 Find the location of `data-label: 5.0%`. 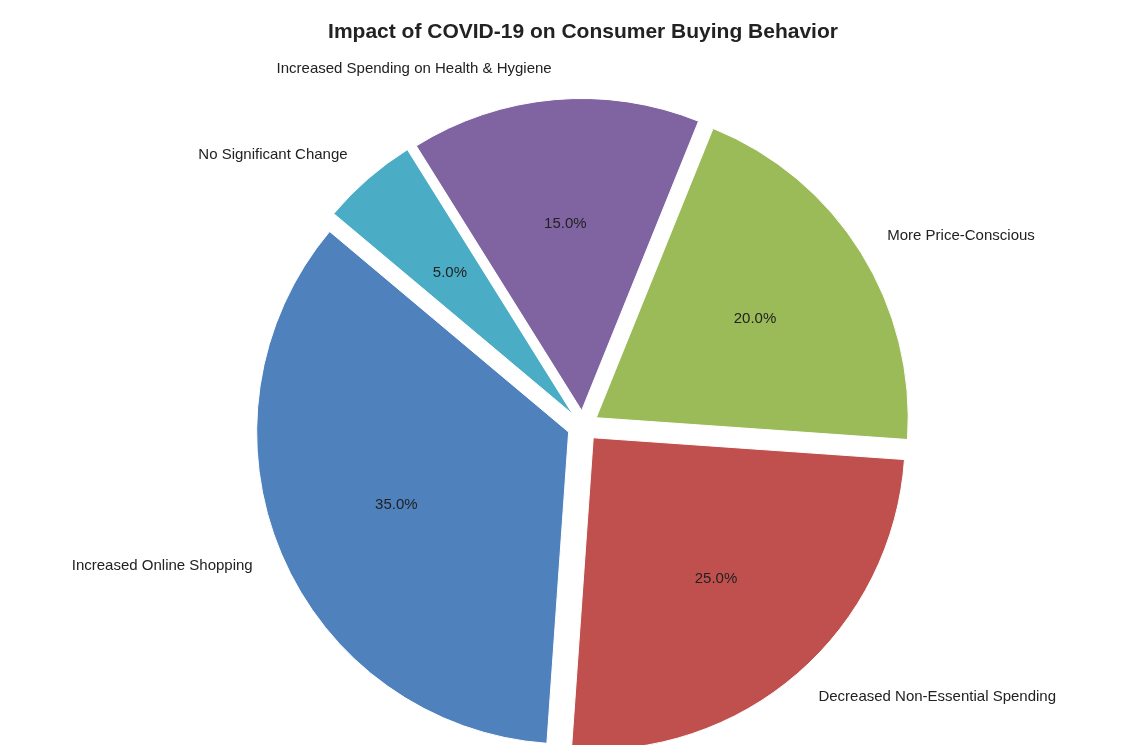

data-label: 5.0% is located at coordinates (450, 271).